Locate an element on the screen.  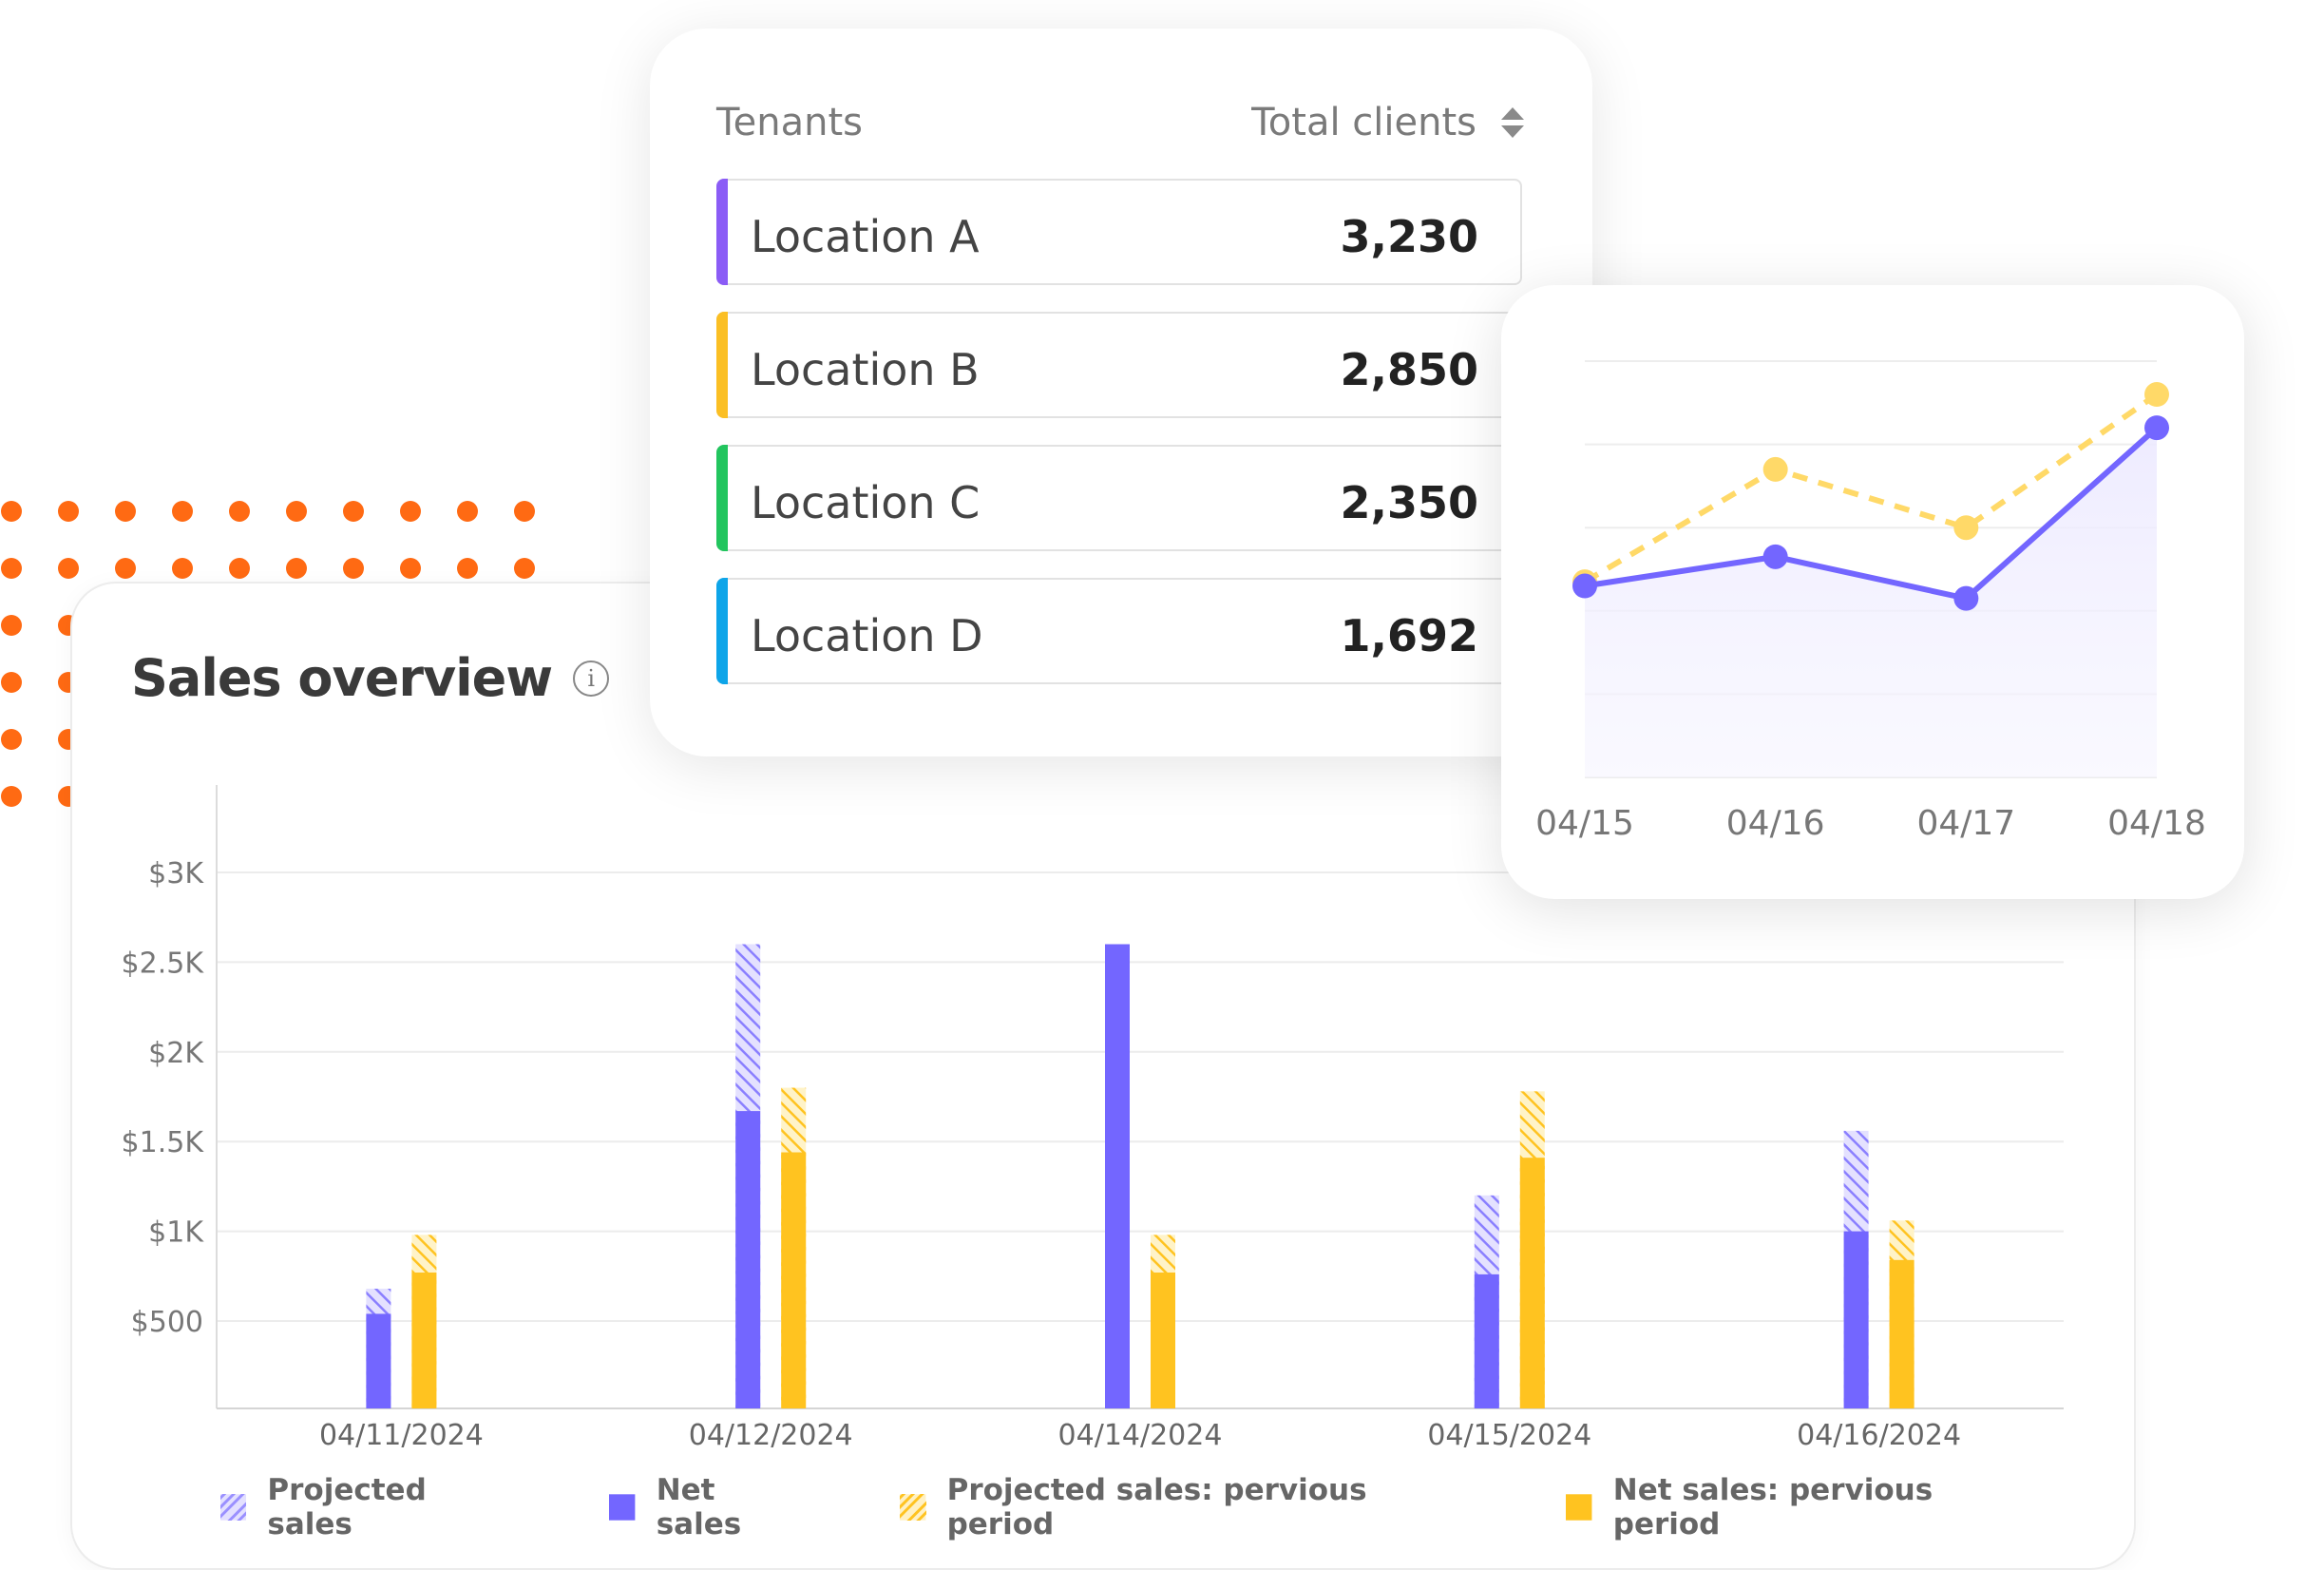
x-tick-label: 04/16/2024 is located at coordinates (1879, 1435).